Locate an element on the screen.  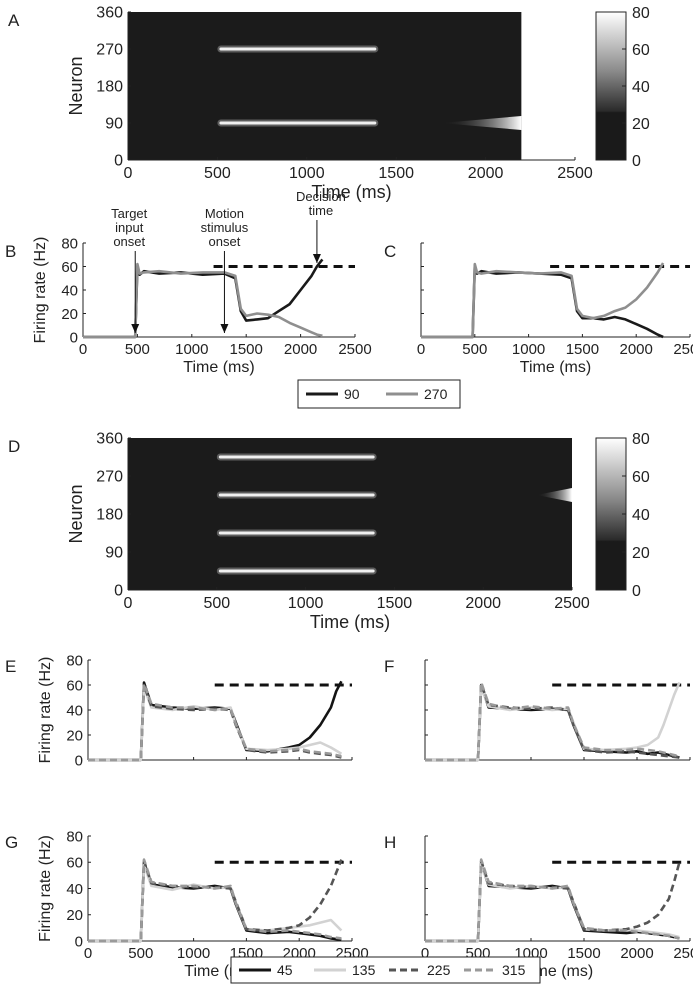
x-tick-label-G: 500 is located at coordinates (140, 953).